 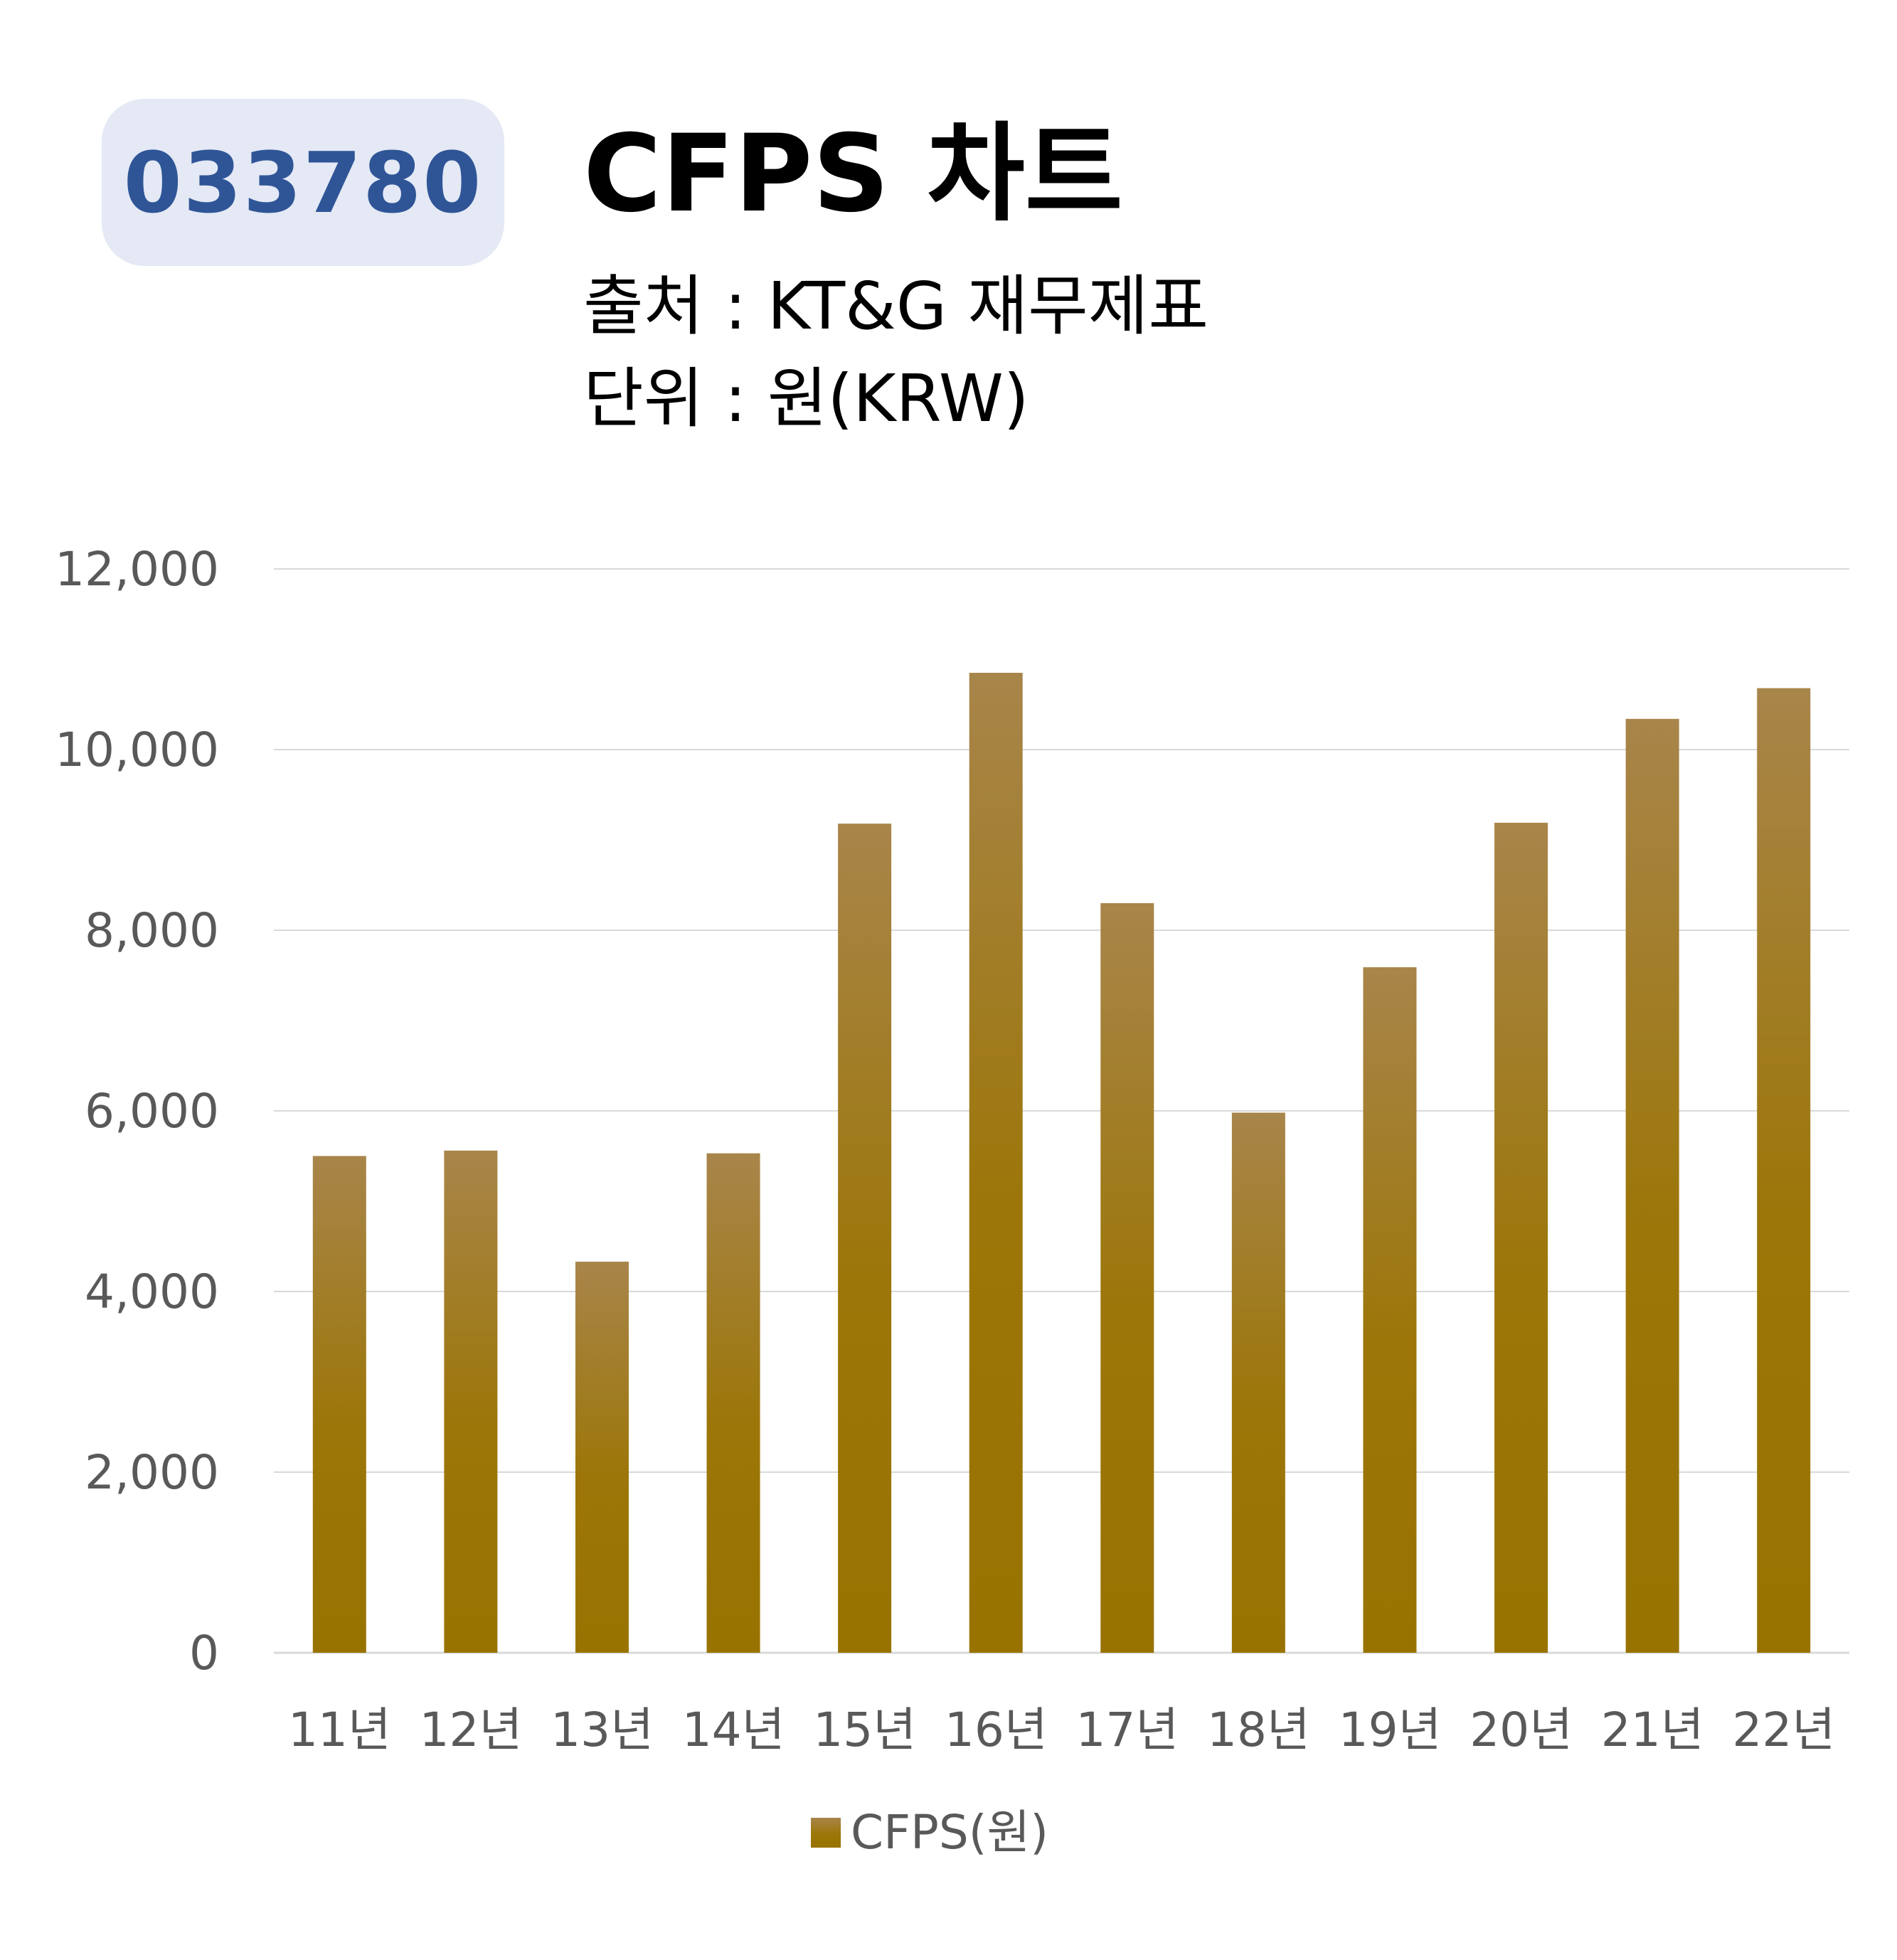 I want to click on y-tick-label: 10,000, so click(x=137, y=750).